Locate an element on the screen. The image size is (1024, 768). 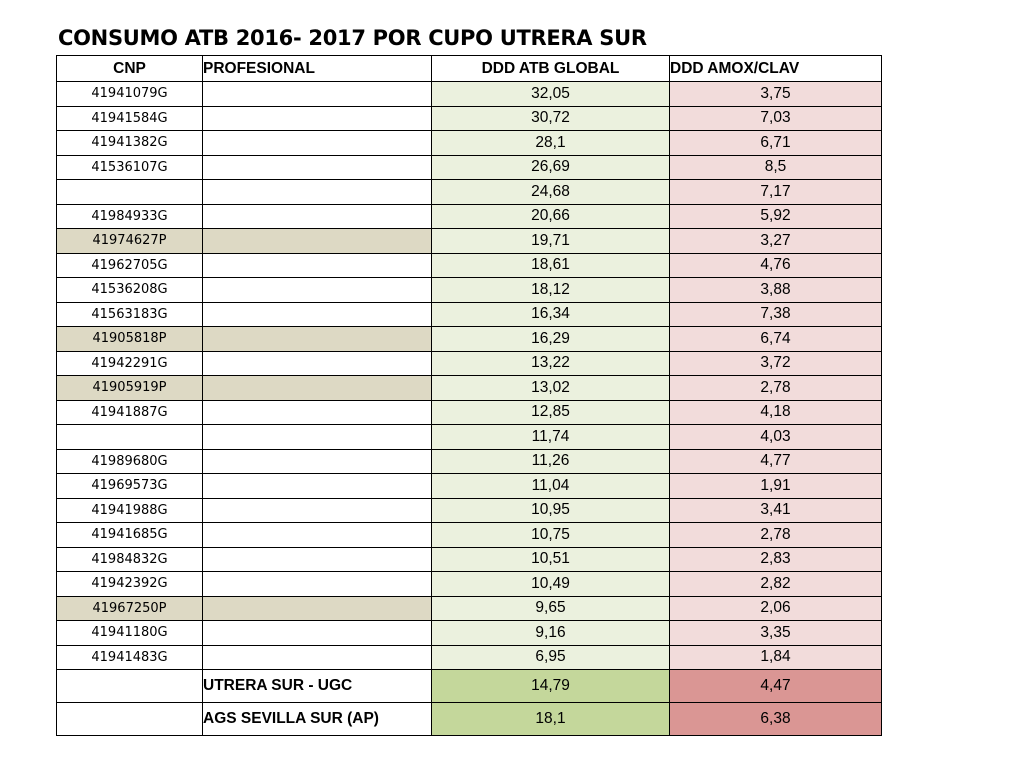
cnp-cell: 41536208G is located at coordinates (129, 290).